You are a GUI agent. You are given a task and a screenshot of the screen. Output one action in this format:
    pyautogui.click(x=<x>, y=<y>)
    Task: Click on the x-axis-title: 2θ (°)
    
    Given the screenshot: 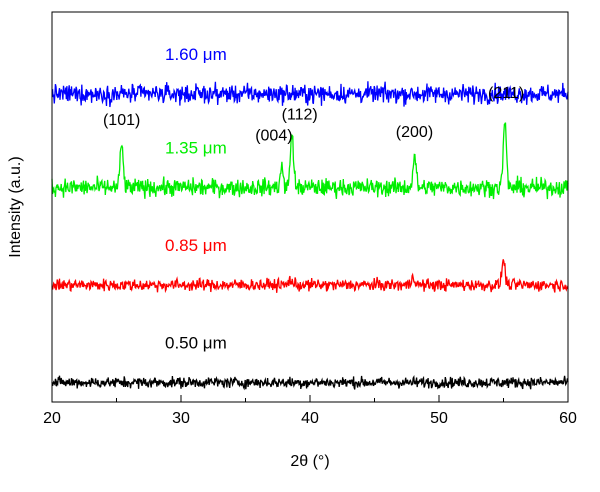 What is the action you would take?
    pyautogui.click(x=309, y=461)
    